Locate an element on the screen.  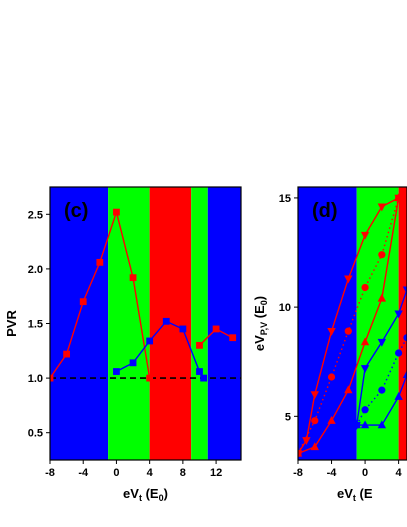
d-x-tick-label-3: 4 is located at coordinates (399, 473).